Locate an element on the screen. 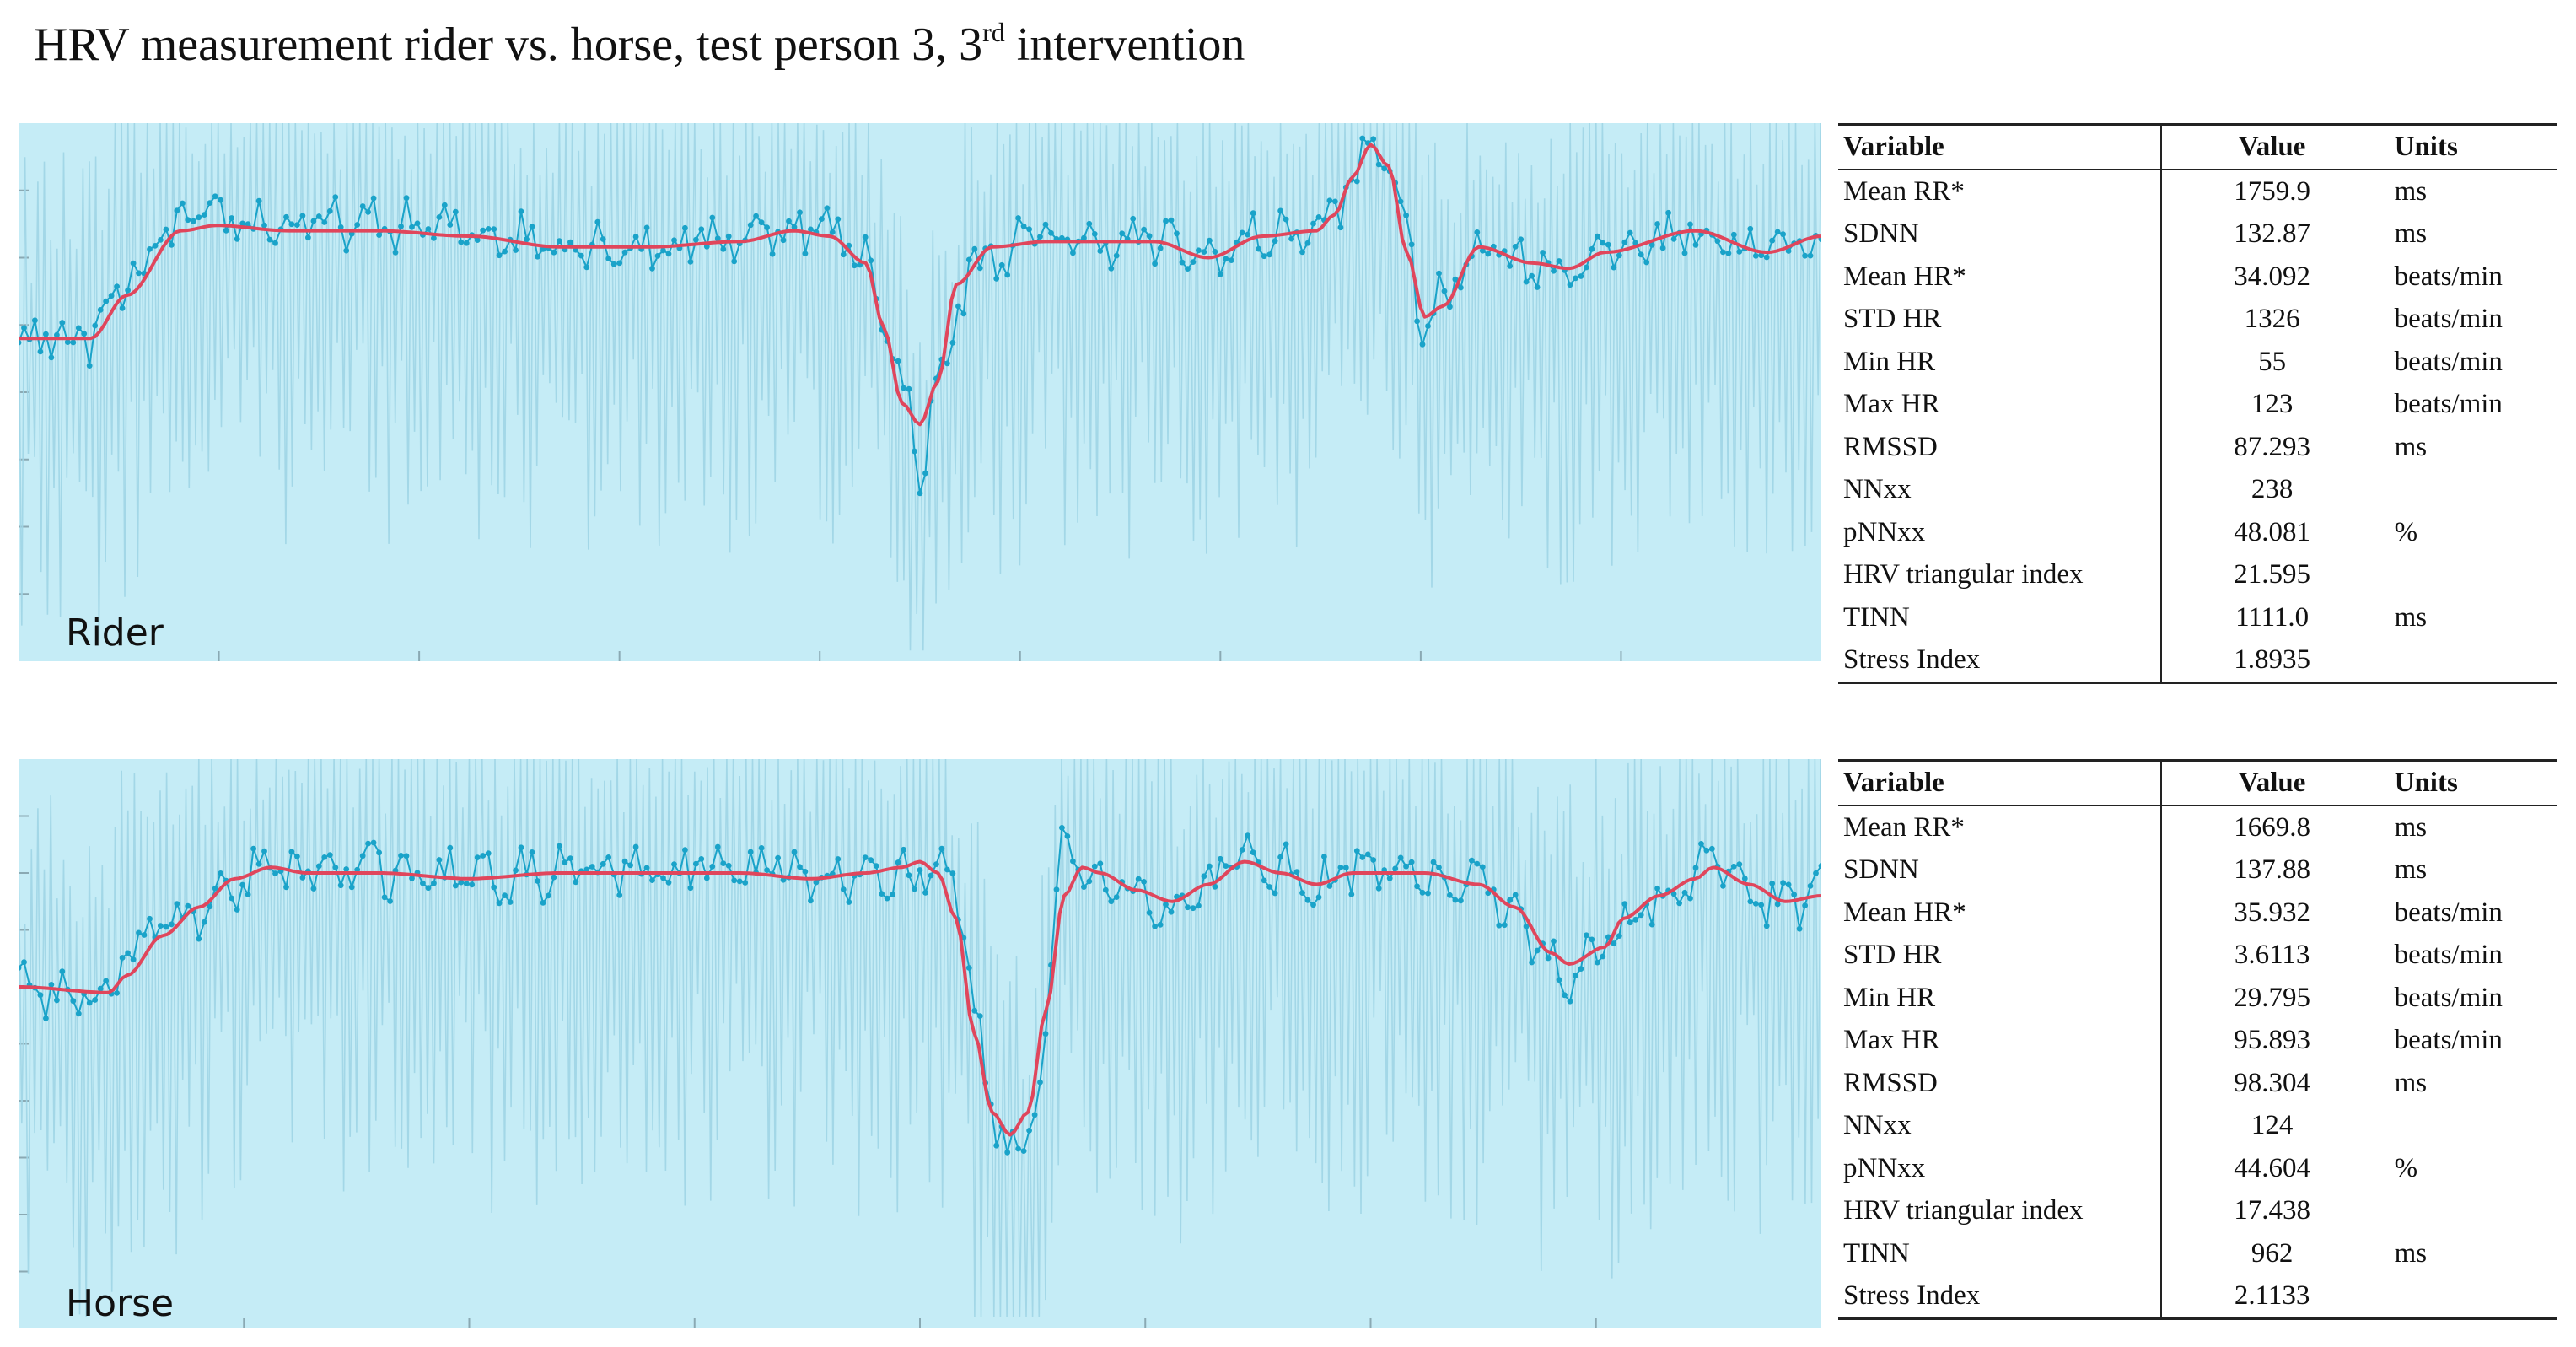 Image resolution: width=2576 pixels, height=1347 pixels. table-row: Mean HR* 34.092 beats/min is located at coordinates (2197, 276).